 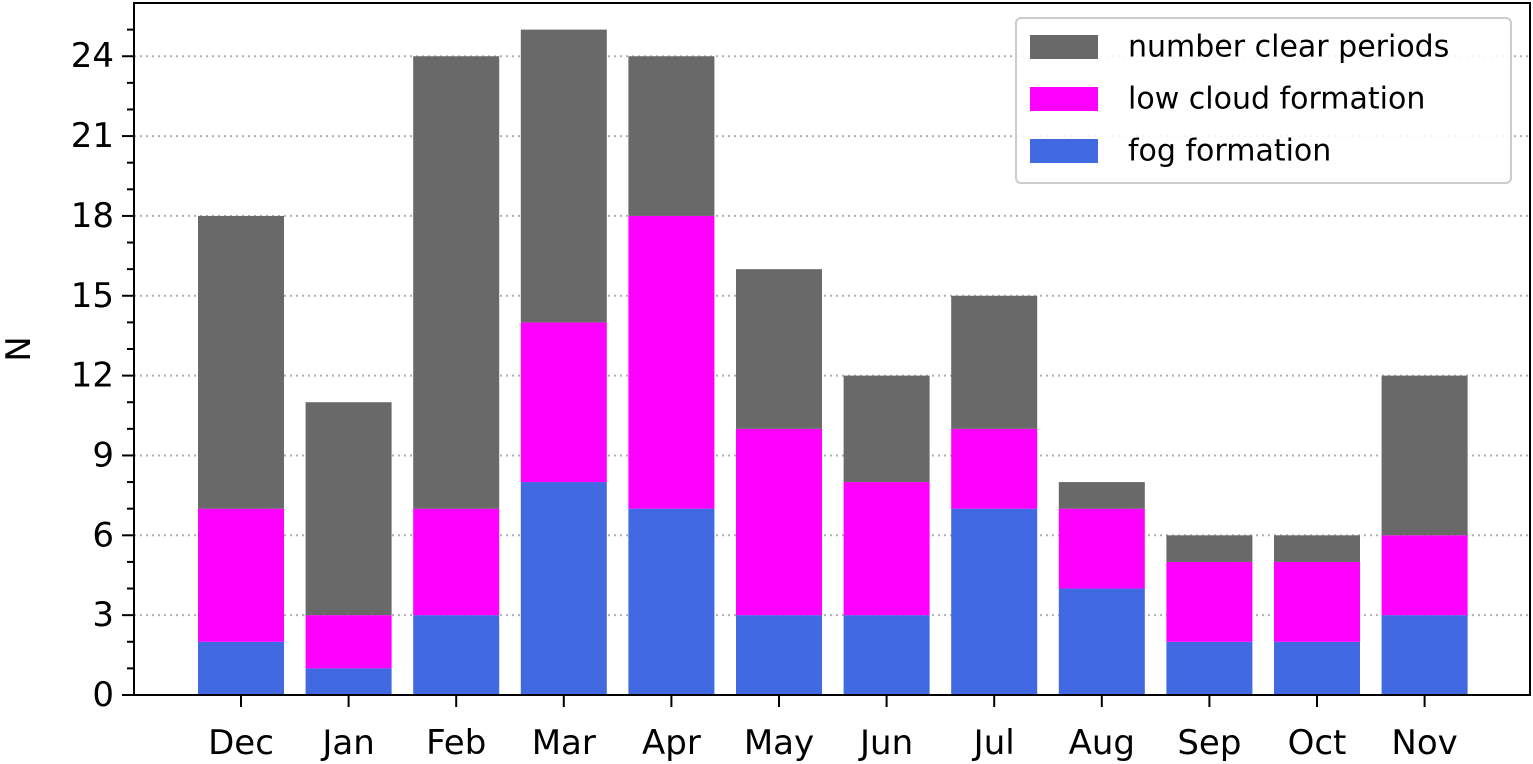 What do you see at coordinates (1209, 743) in the screenshot?
I see `x-tick-label: Sep` at bounding box center [1209, 743].